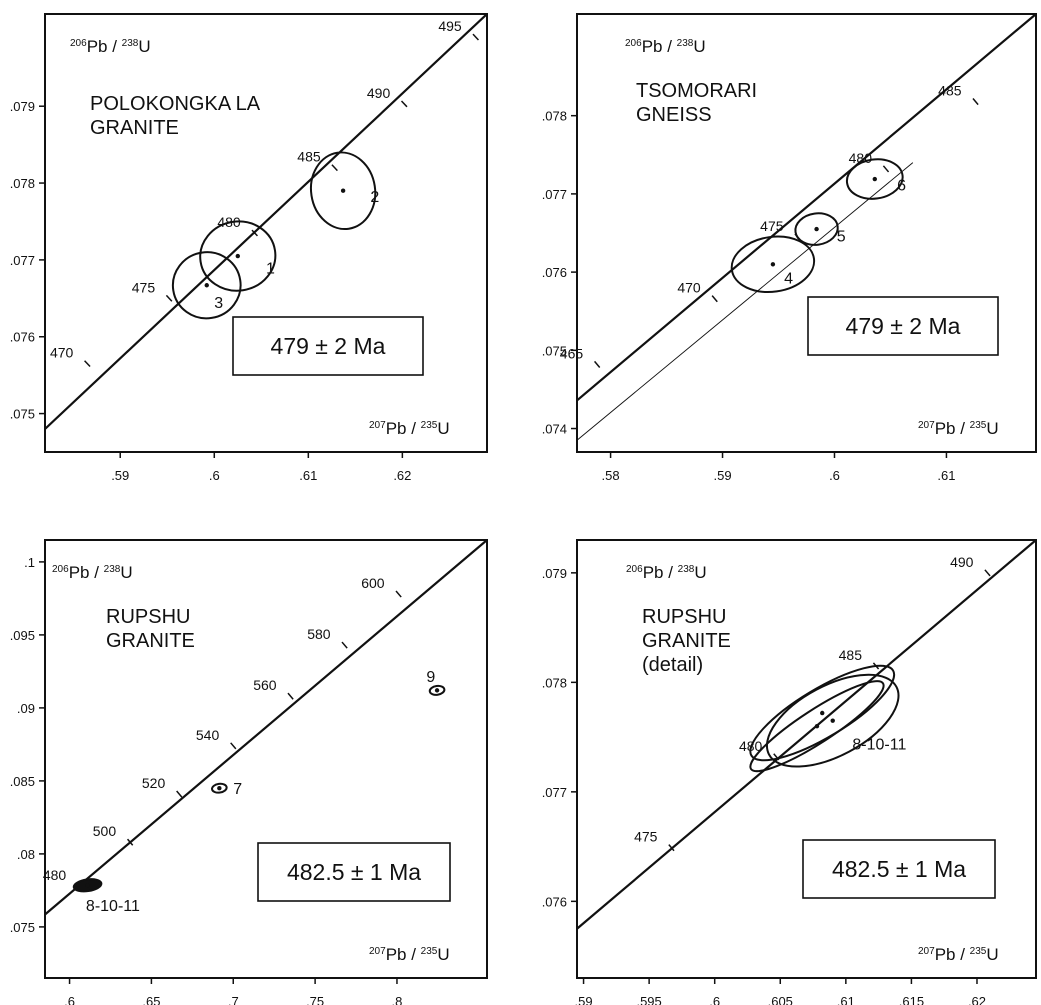  Describe the element at coordinates (962, 562) in the screenshot. I see `age-label: 490` at that location.